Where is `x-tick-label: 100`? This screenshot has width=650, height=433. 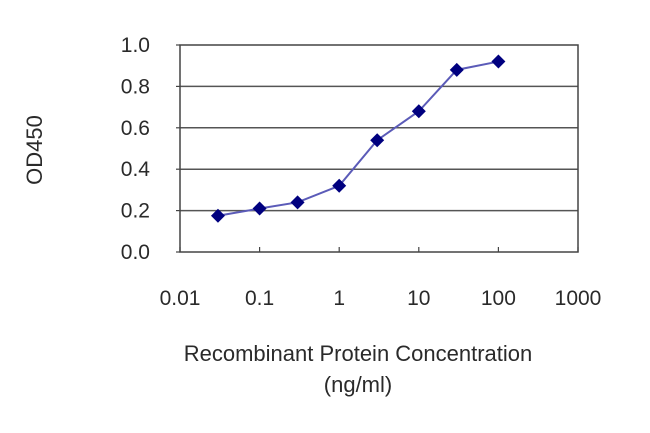
x-tick-label: 100 is located at coordinates (498, 298).